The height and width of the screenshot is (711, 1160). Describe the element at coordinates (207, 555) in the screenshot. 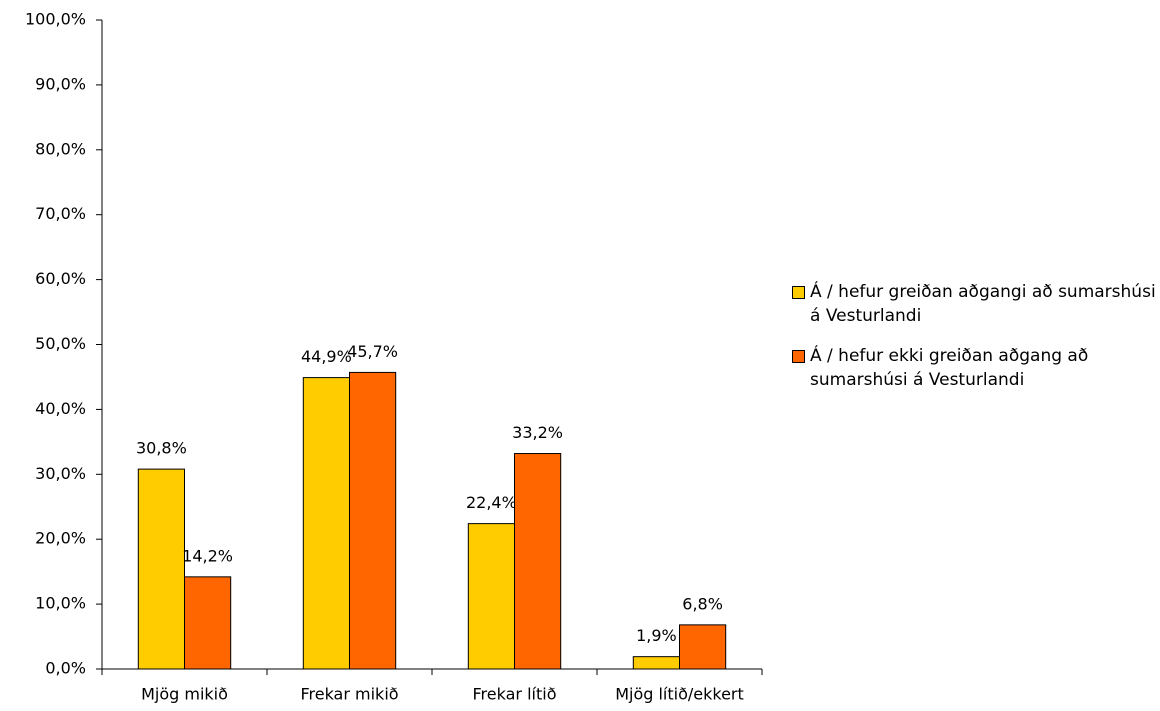

I see `value-label: 14,2%` at that location.